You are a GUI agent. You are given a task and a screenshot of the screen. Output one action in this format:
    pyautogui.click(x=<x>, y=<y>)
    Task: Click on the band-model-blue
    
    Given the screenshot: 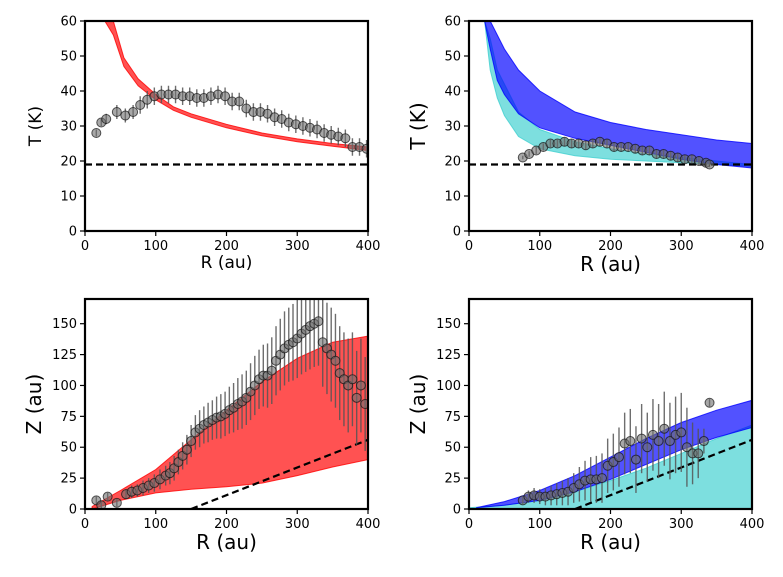 What is the action you would take?
    pyautogui.click(x=618, y=95)
    